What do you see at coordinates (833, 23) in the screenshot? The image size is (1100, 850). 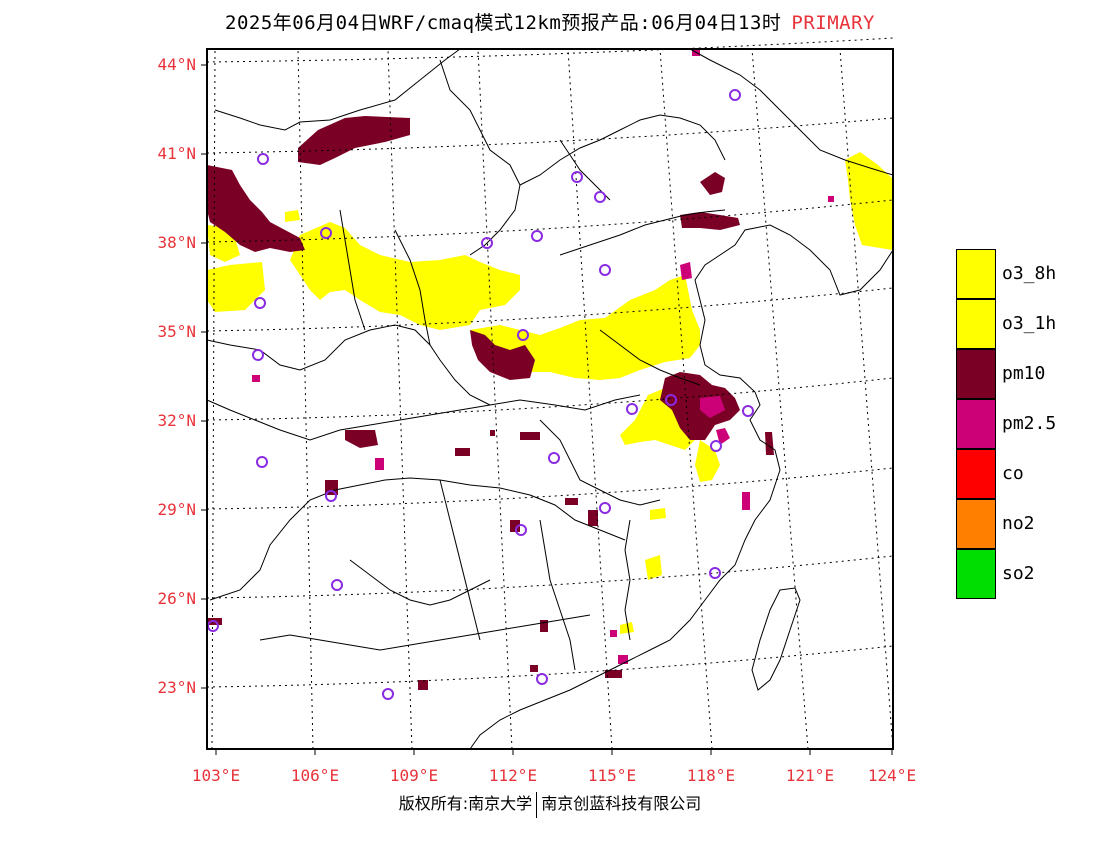 I see `title-primary: PRIMARY` at bounding box center [833, 23].